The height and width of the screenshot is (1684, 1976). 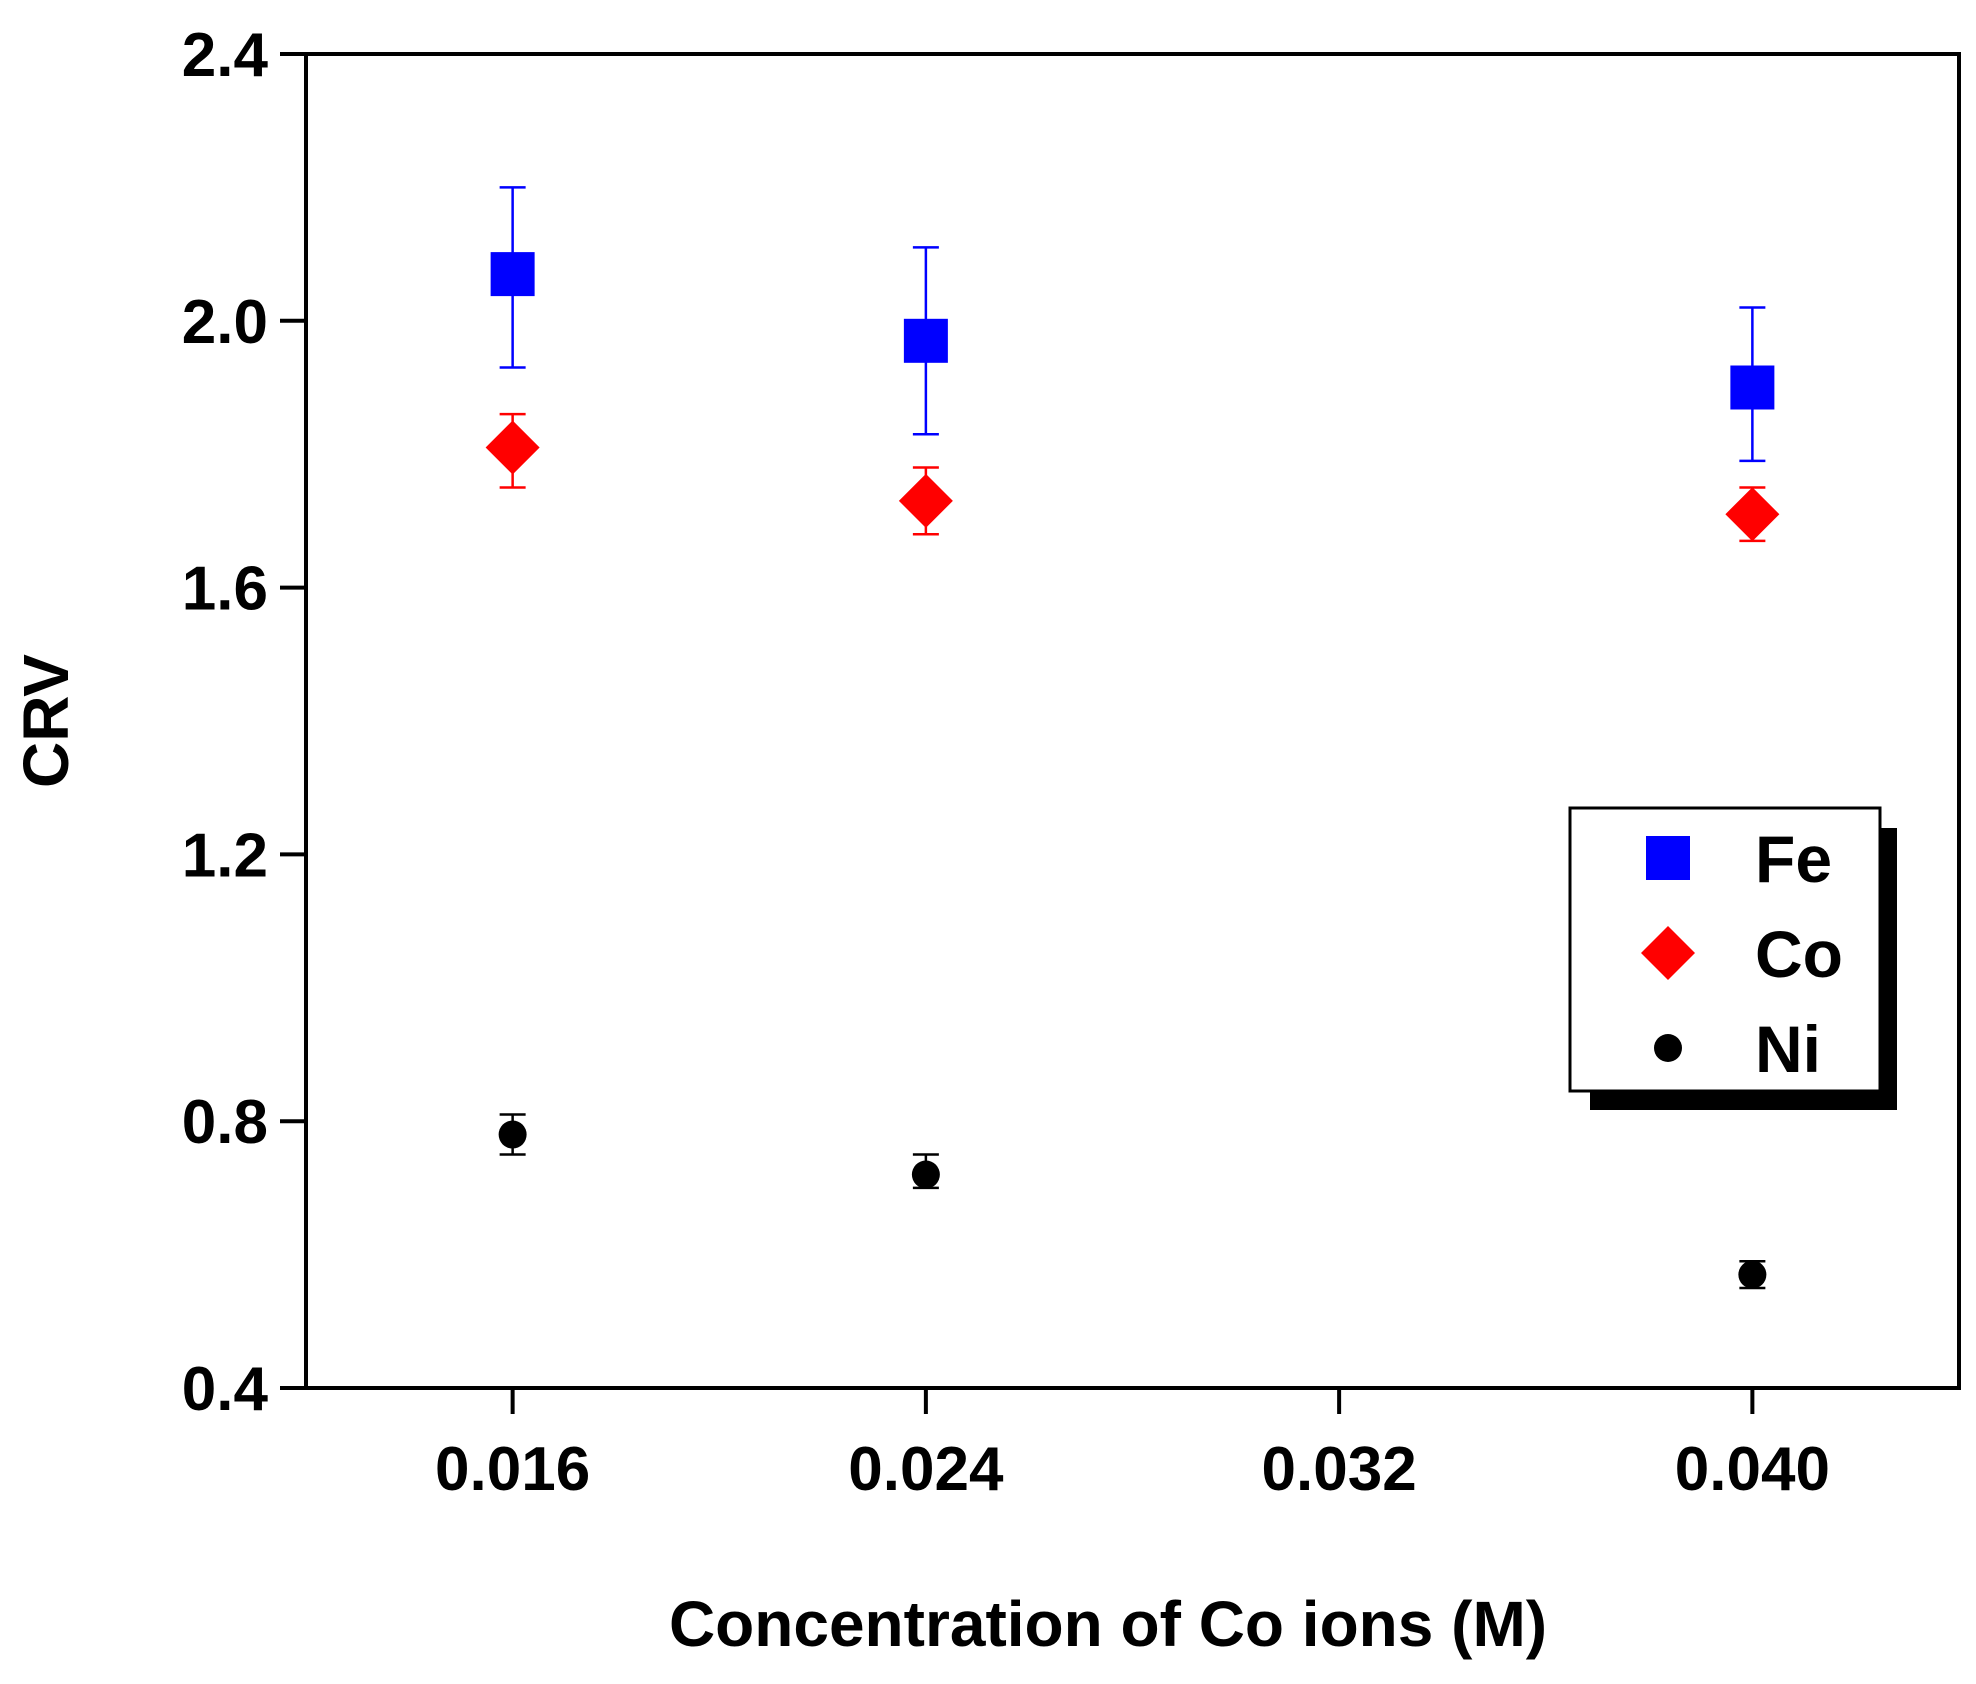 I want to click on legend-marker-co, so click(x=1668, y=953).